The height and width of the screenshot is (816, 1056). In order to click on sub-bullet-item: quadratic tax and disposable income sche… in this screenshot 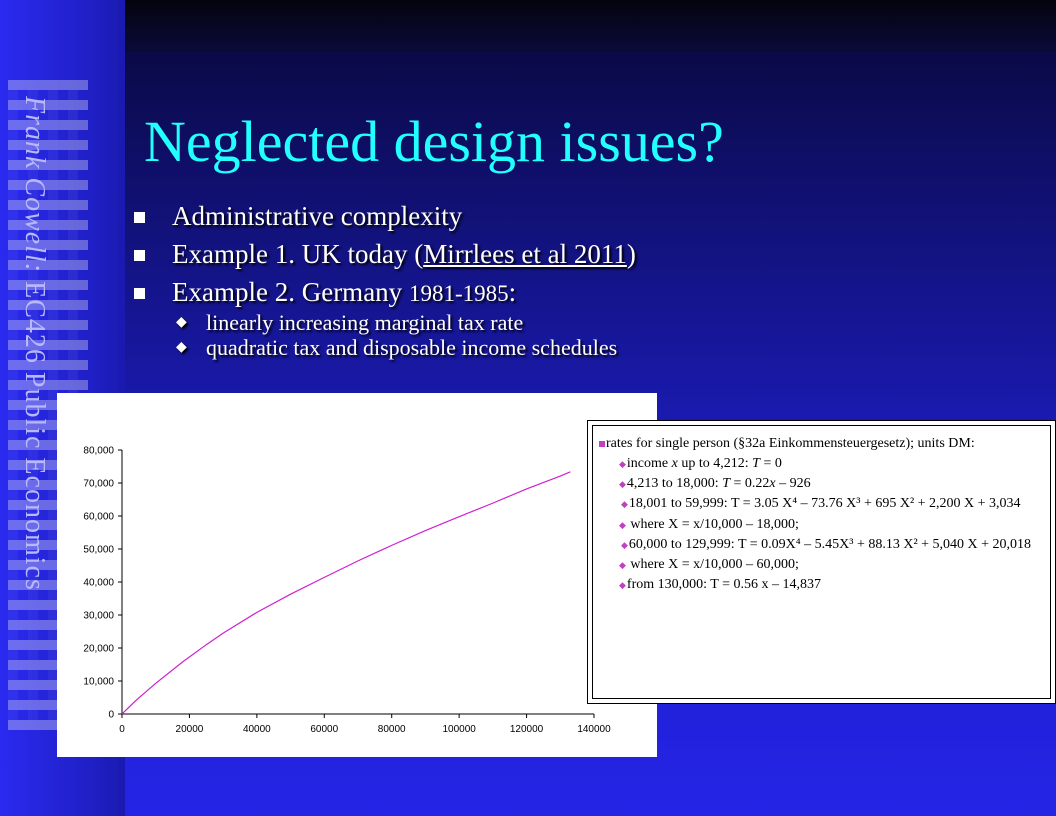, I will do `click(511, 347)`.